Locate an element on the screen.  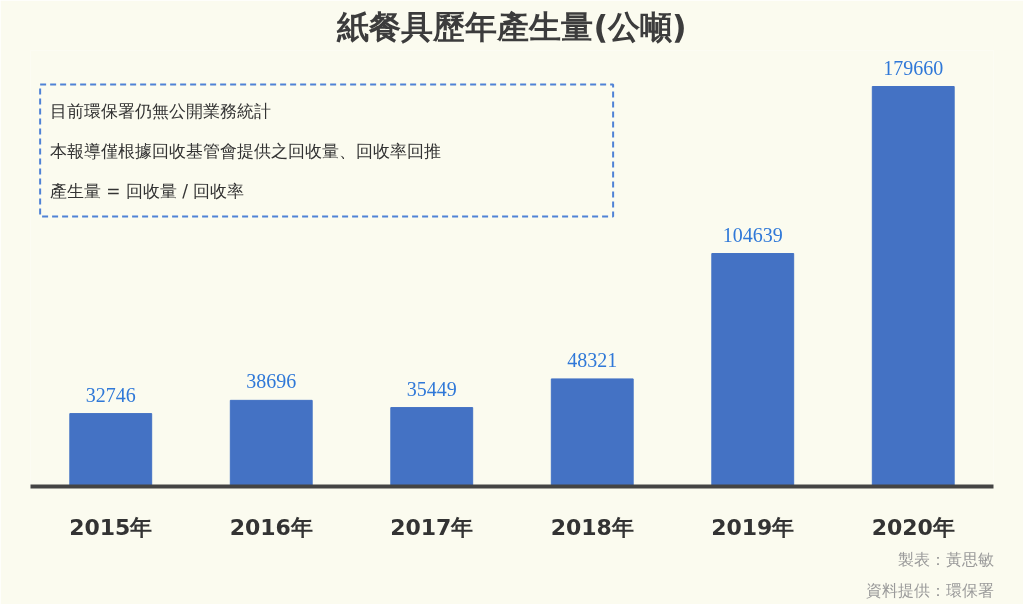
x-tick-label: 2018年 is located at coordinates (592, 527).